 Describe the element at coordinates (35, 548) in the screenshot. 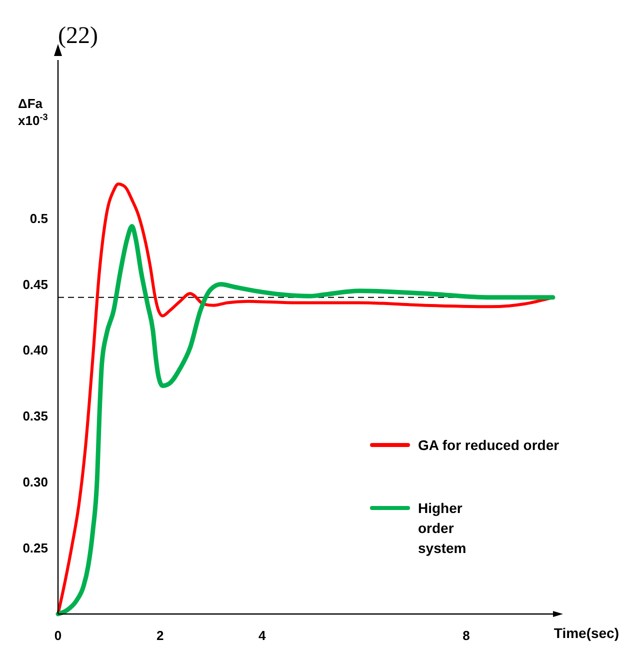

I see `y-tick-label: 0.25` at that location.